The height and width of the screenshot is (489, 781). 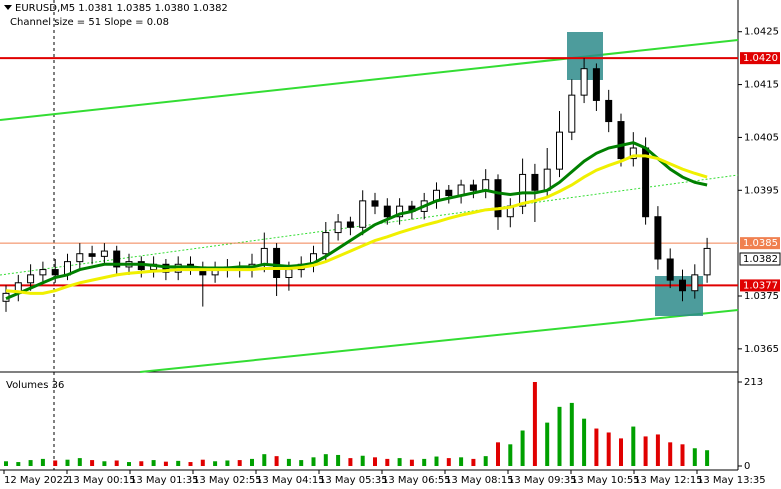 What do you see at coordinates (121, 8) in the screenshot?
I see `symbol-header: EURUSD,M5 1.0381 1.0385 1.0380 1.0382` at bounding box center [121, 8].